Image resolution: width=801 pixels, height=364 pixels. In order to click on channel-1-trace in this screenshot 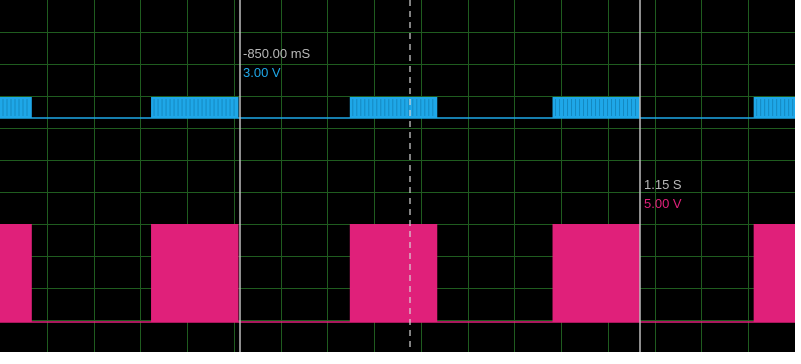, I will do `click(397, 108)`.